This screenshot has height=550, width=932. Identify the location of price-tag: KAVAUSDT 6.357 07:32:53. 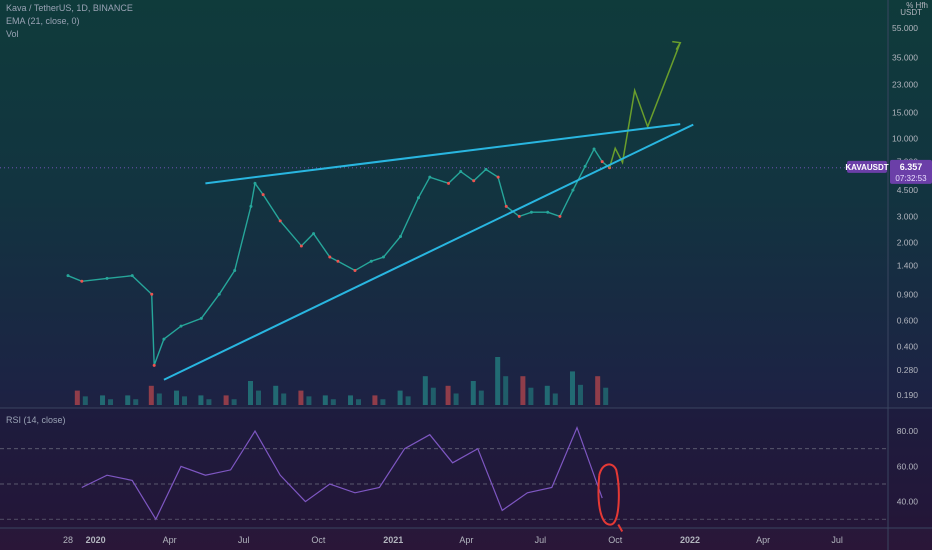
(888, 171).